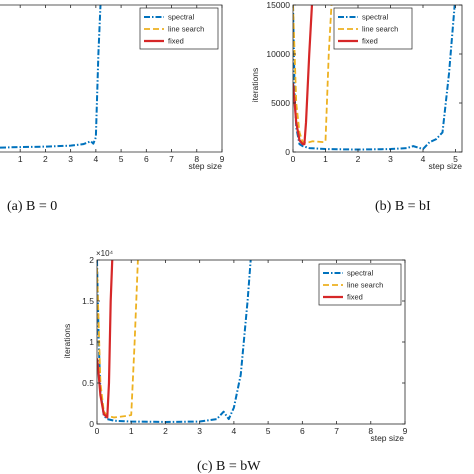 The width and height of the screenshot is (474, 474). I want to click on panel-b-x-ticks: 0 1 2 3 4 5, so click(374, 84).